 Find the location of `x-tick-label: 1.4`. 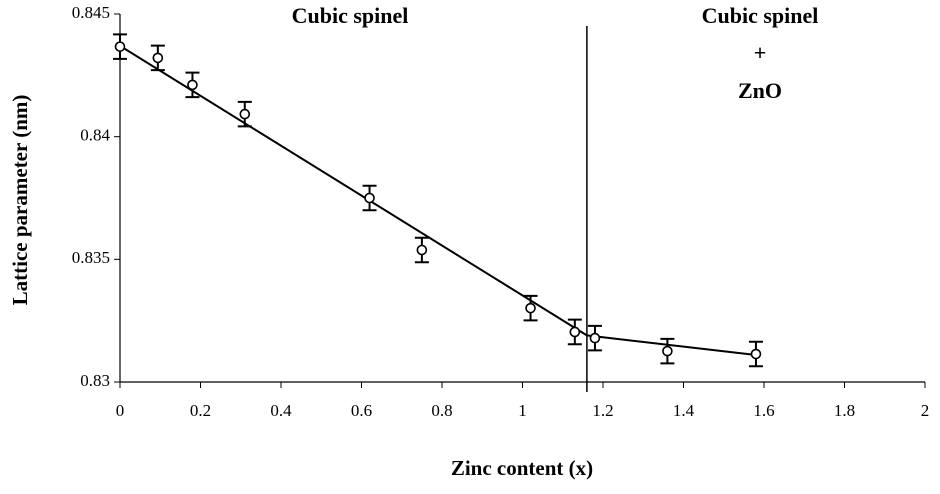

x-tick-label: 1.4 is located at coordinates (684, 410).